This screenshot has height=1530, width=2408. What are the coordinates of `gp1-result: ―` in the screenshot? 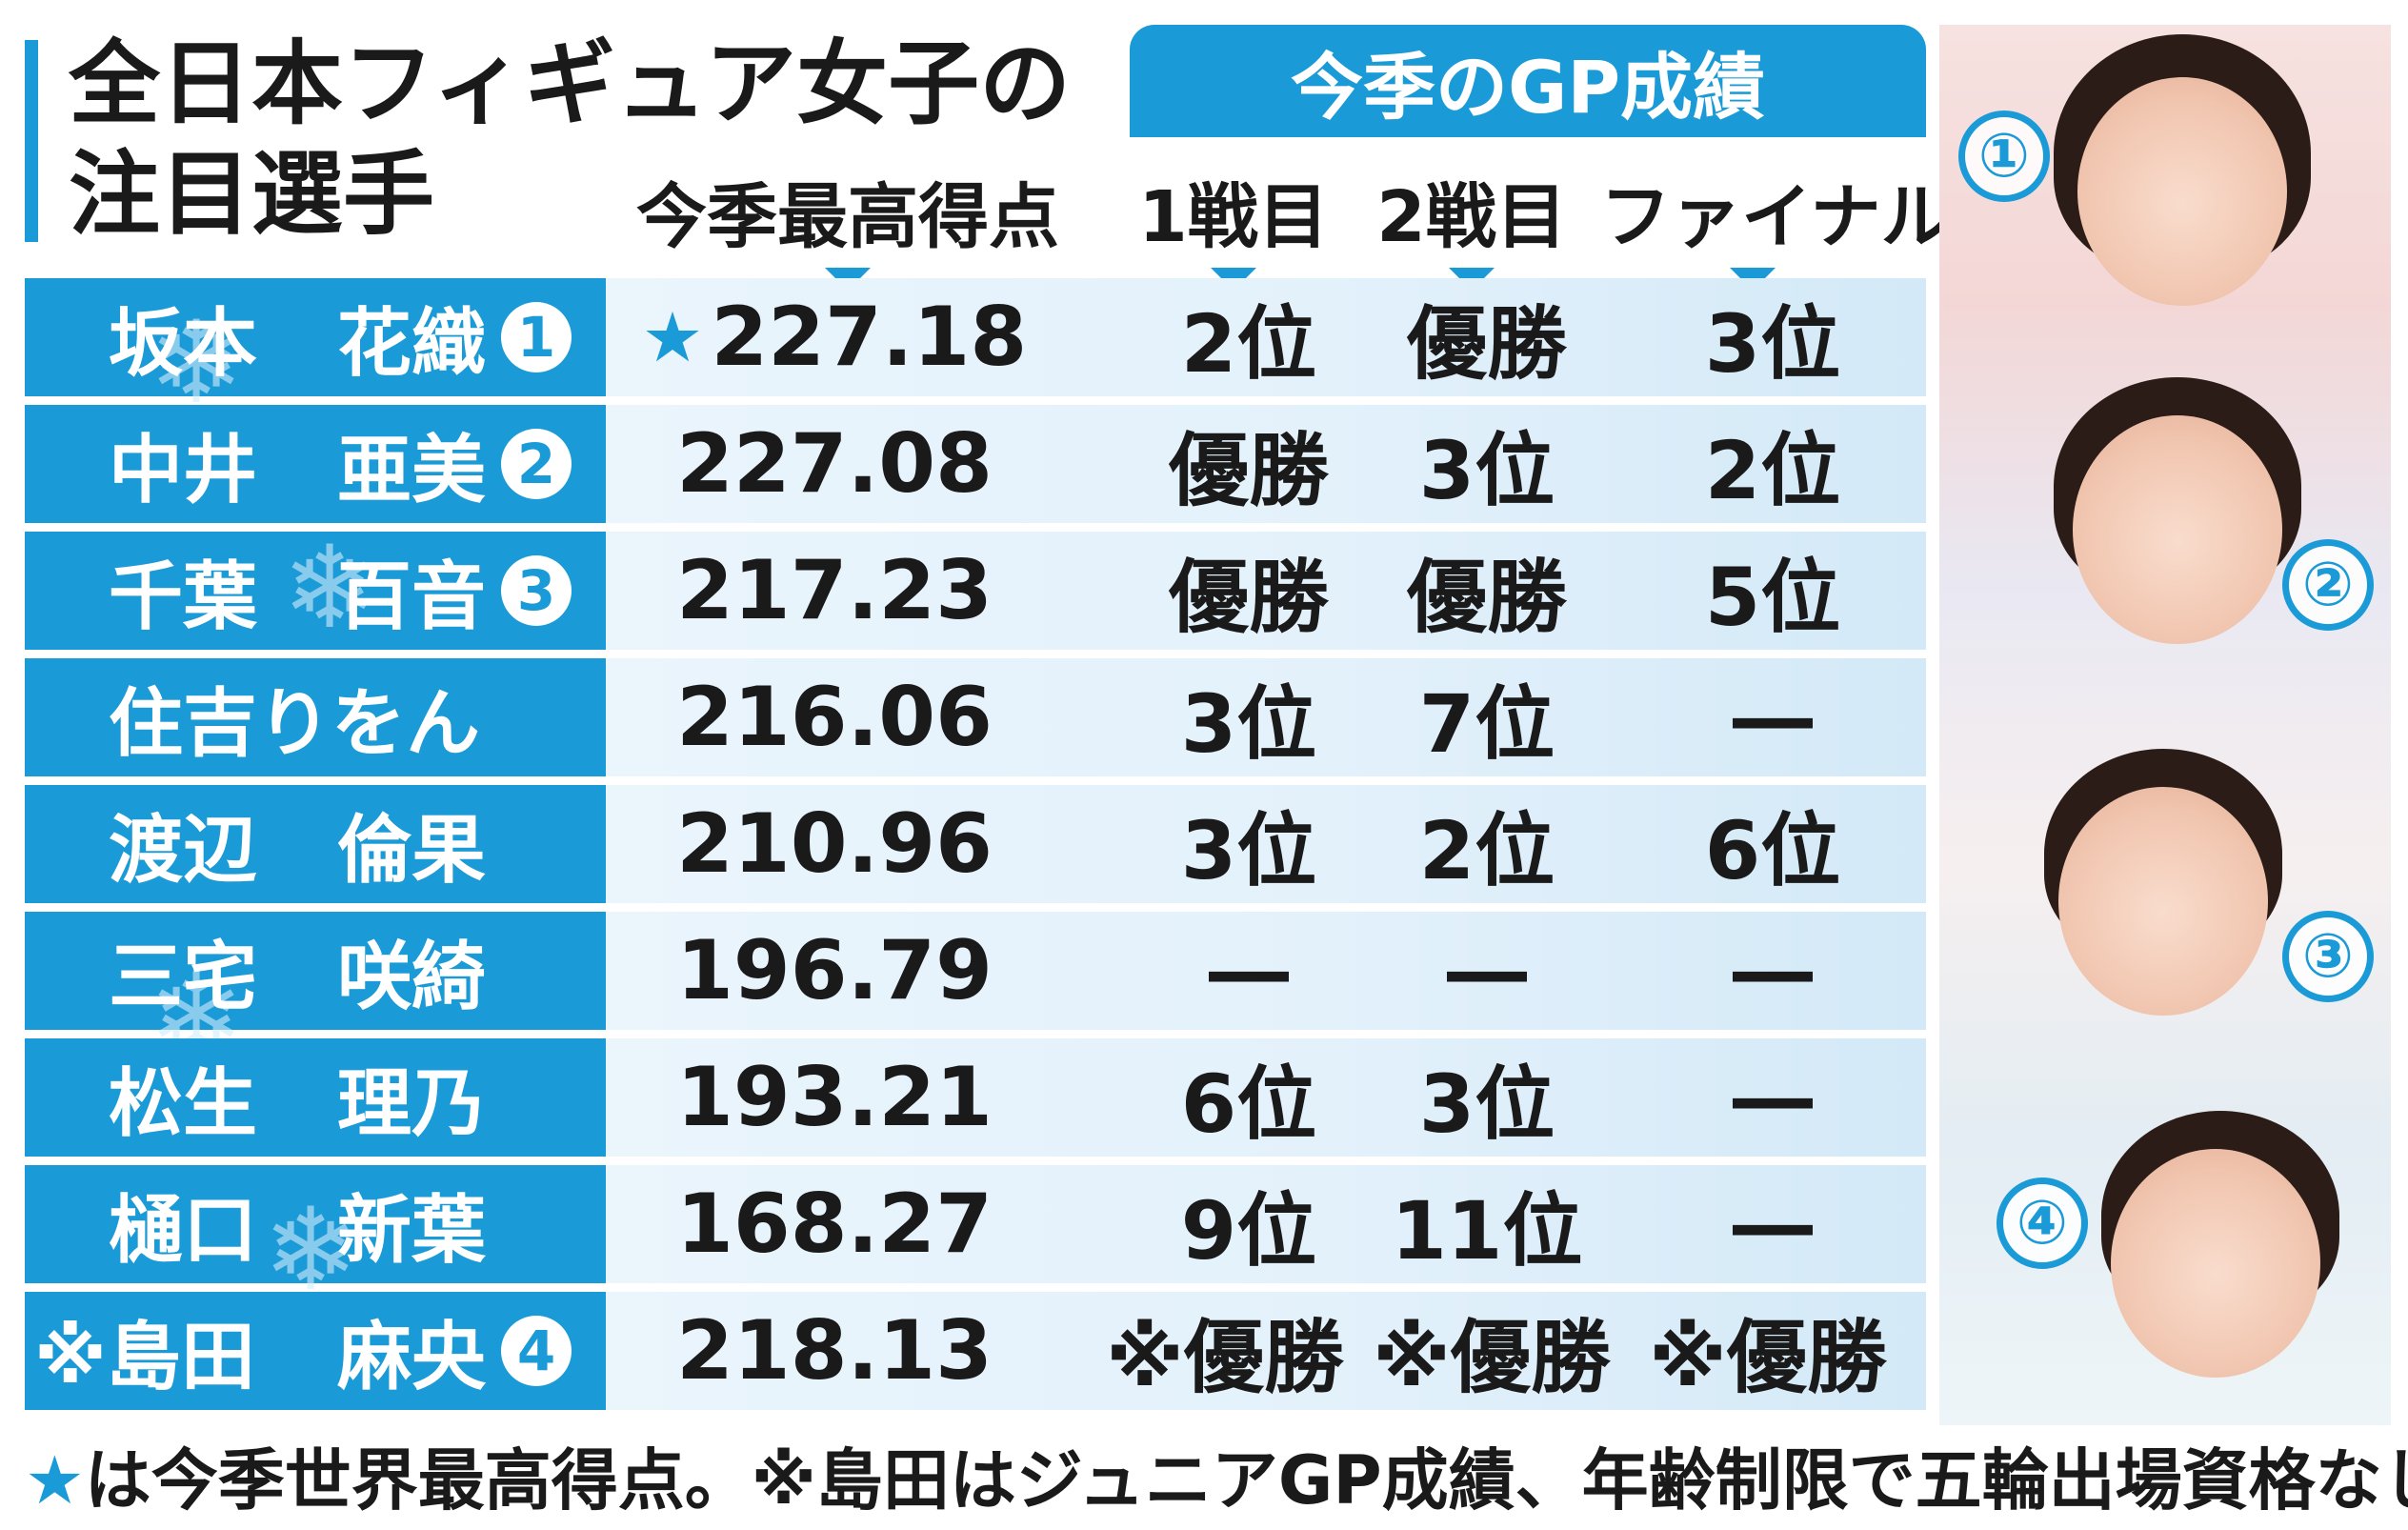 It's located at (1249, 971).